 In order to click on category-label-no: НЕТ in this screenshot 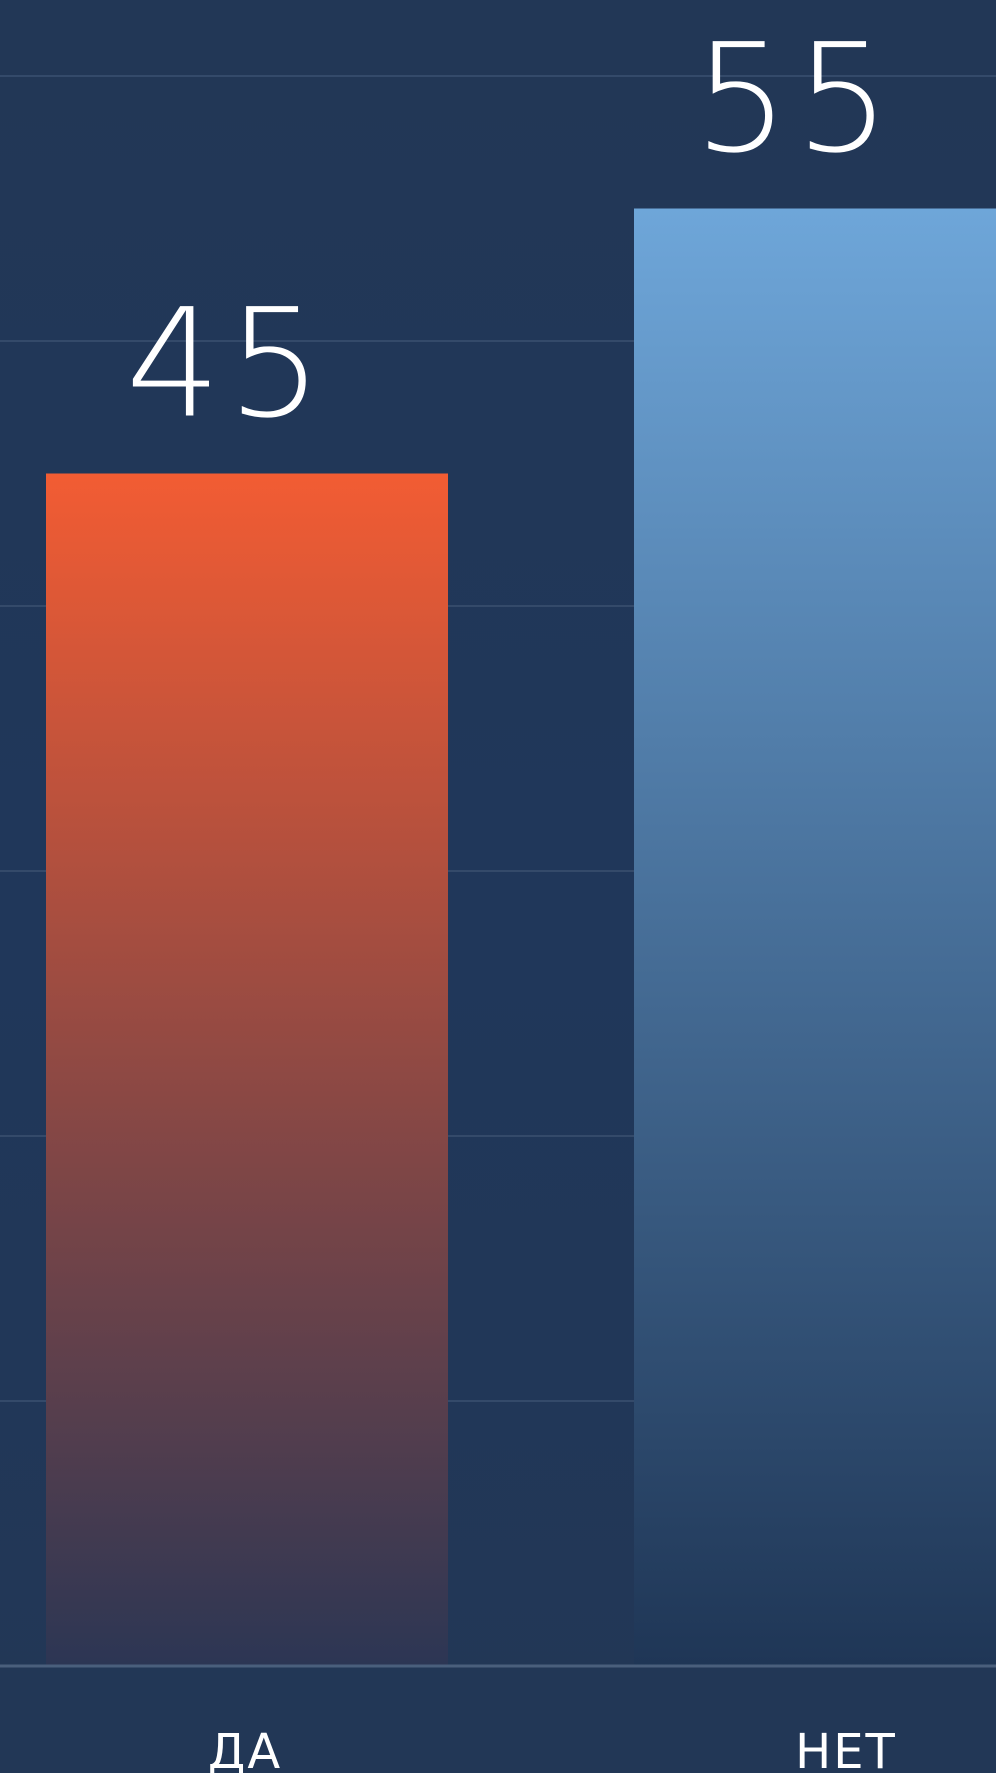, I will do `click(846, 1748)`.